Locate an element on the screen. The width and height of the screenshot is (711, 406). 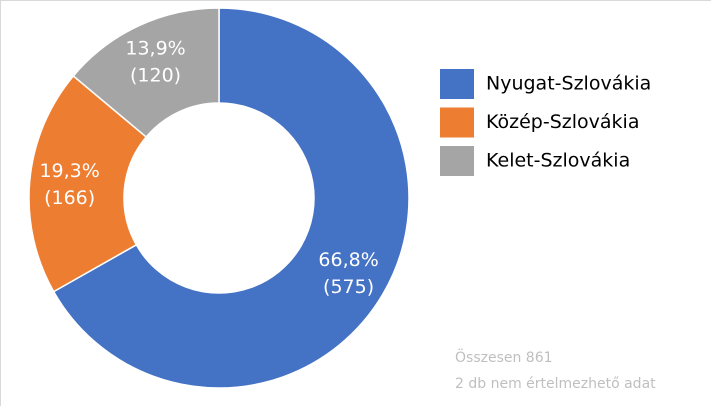
legend-label: Kelet-Szlovákia is located at coordinates (558, 161).